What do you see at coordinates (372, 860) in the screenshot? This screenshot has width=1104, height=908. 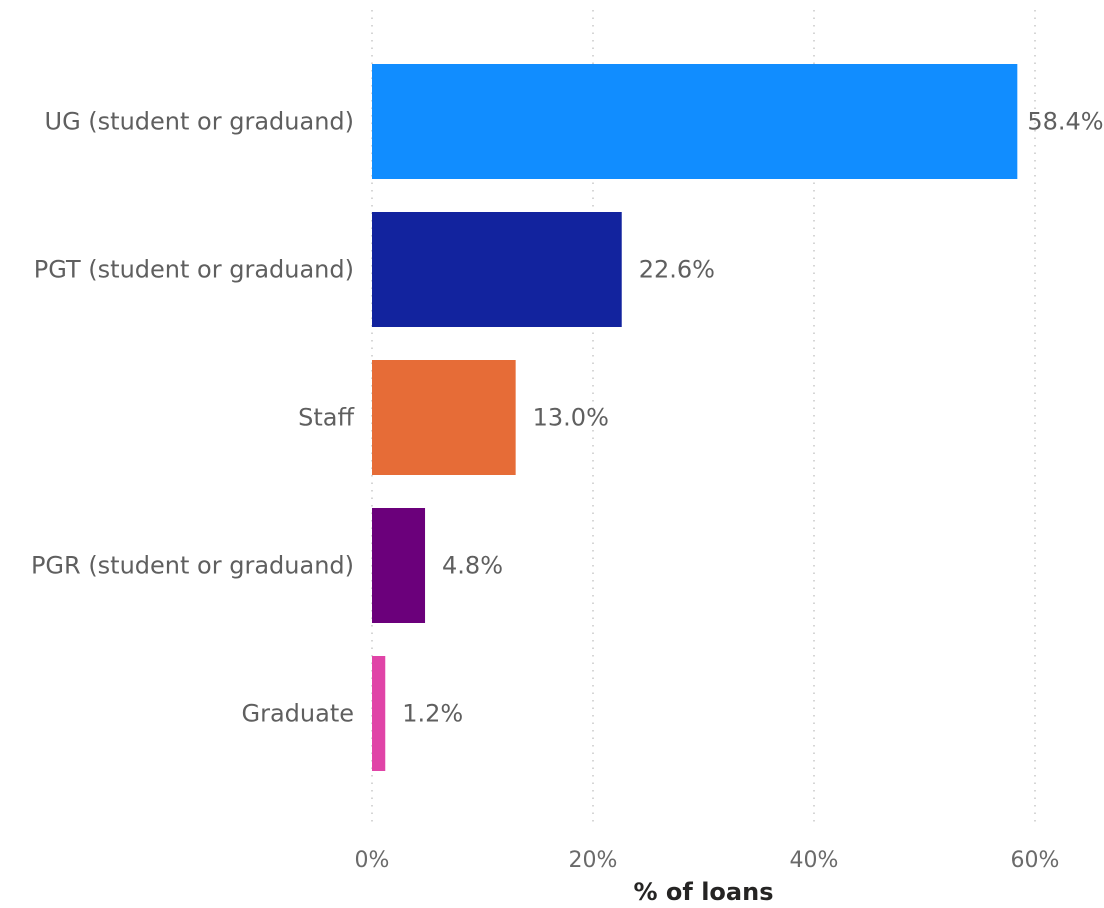 I see `x-tick-label: 0%` at bounding box center [372, 860].